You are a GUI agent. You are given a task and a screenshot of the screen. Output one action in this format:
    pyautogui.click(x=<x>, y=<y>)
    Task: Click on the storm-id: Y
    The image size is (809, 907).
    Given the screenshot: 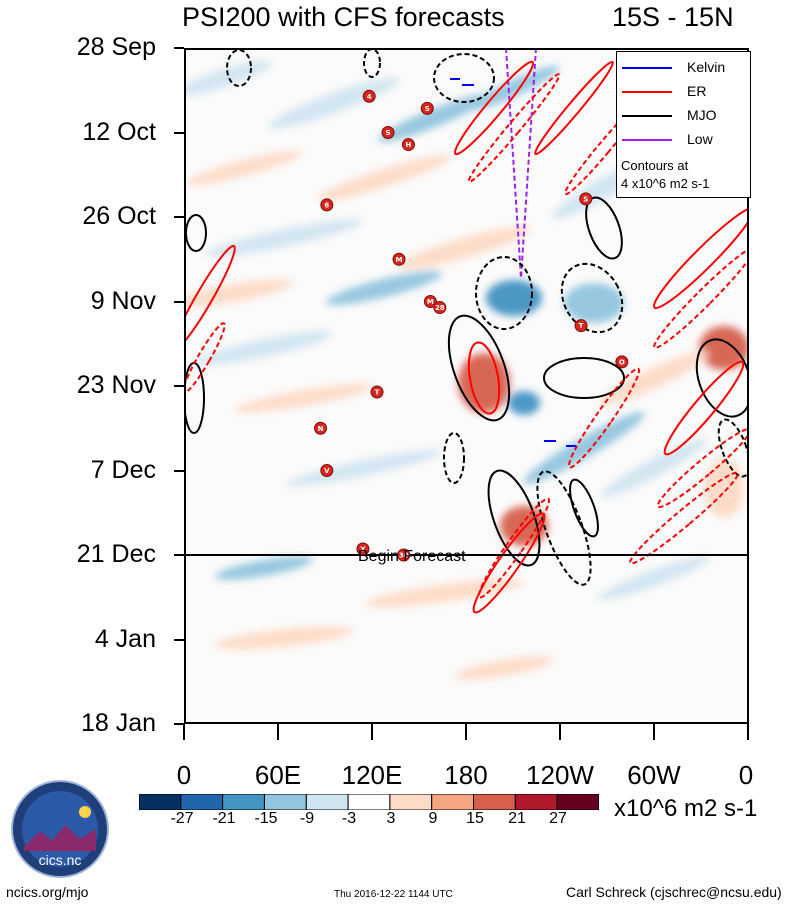 What is the action you would take?
    pyautogui.click(x=362, y=549)
    